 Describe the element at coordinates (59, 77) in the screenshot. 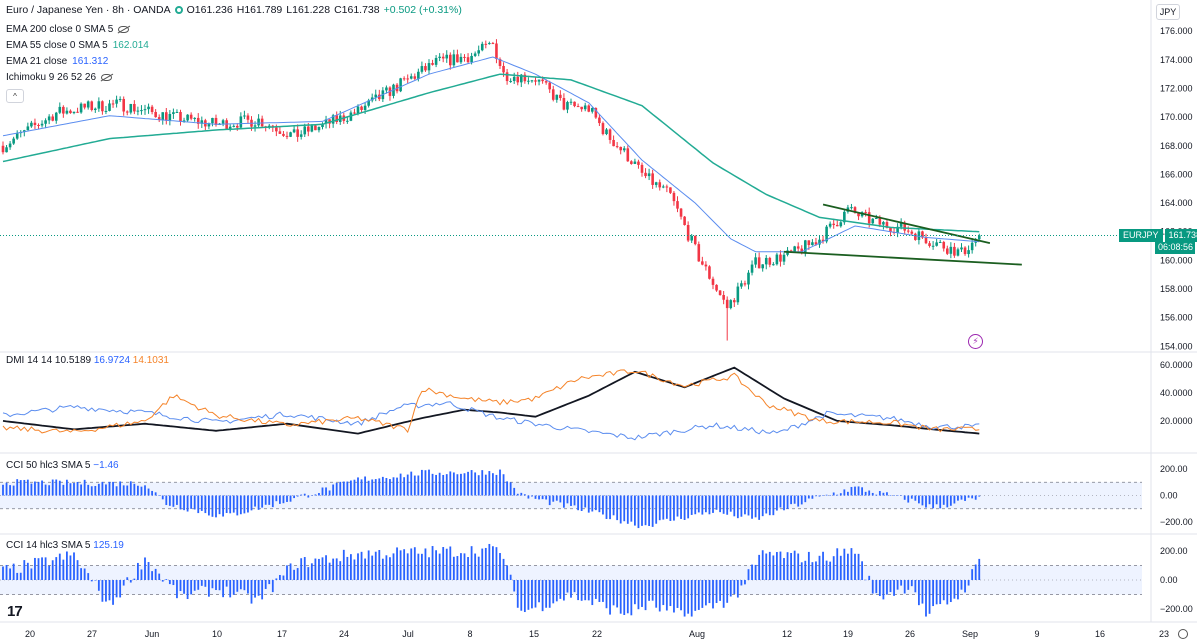

I see `indicator-ichimoku: Ichimoku 9 26 52 26` at that location.